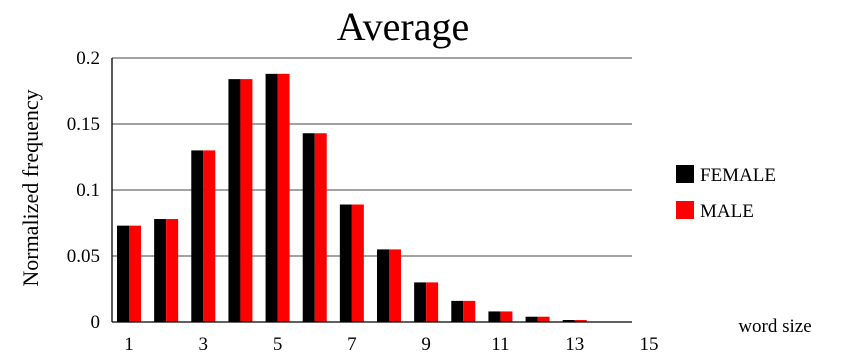 This screenshot has width=847, height=358. What do you see at coordinates (352, 343) in the screenshot?
I see `x-tick-label: 7` at bounding box center [352, 343].